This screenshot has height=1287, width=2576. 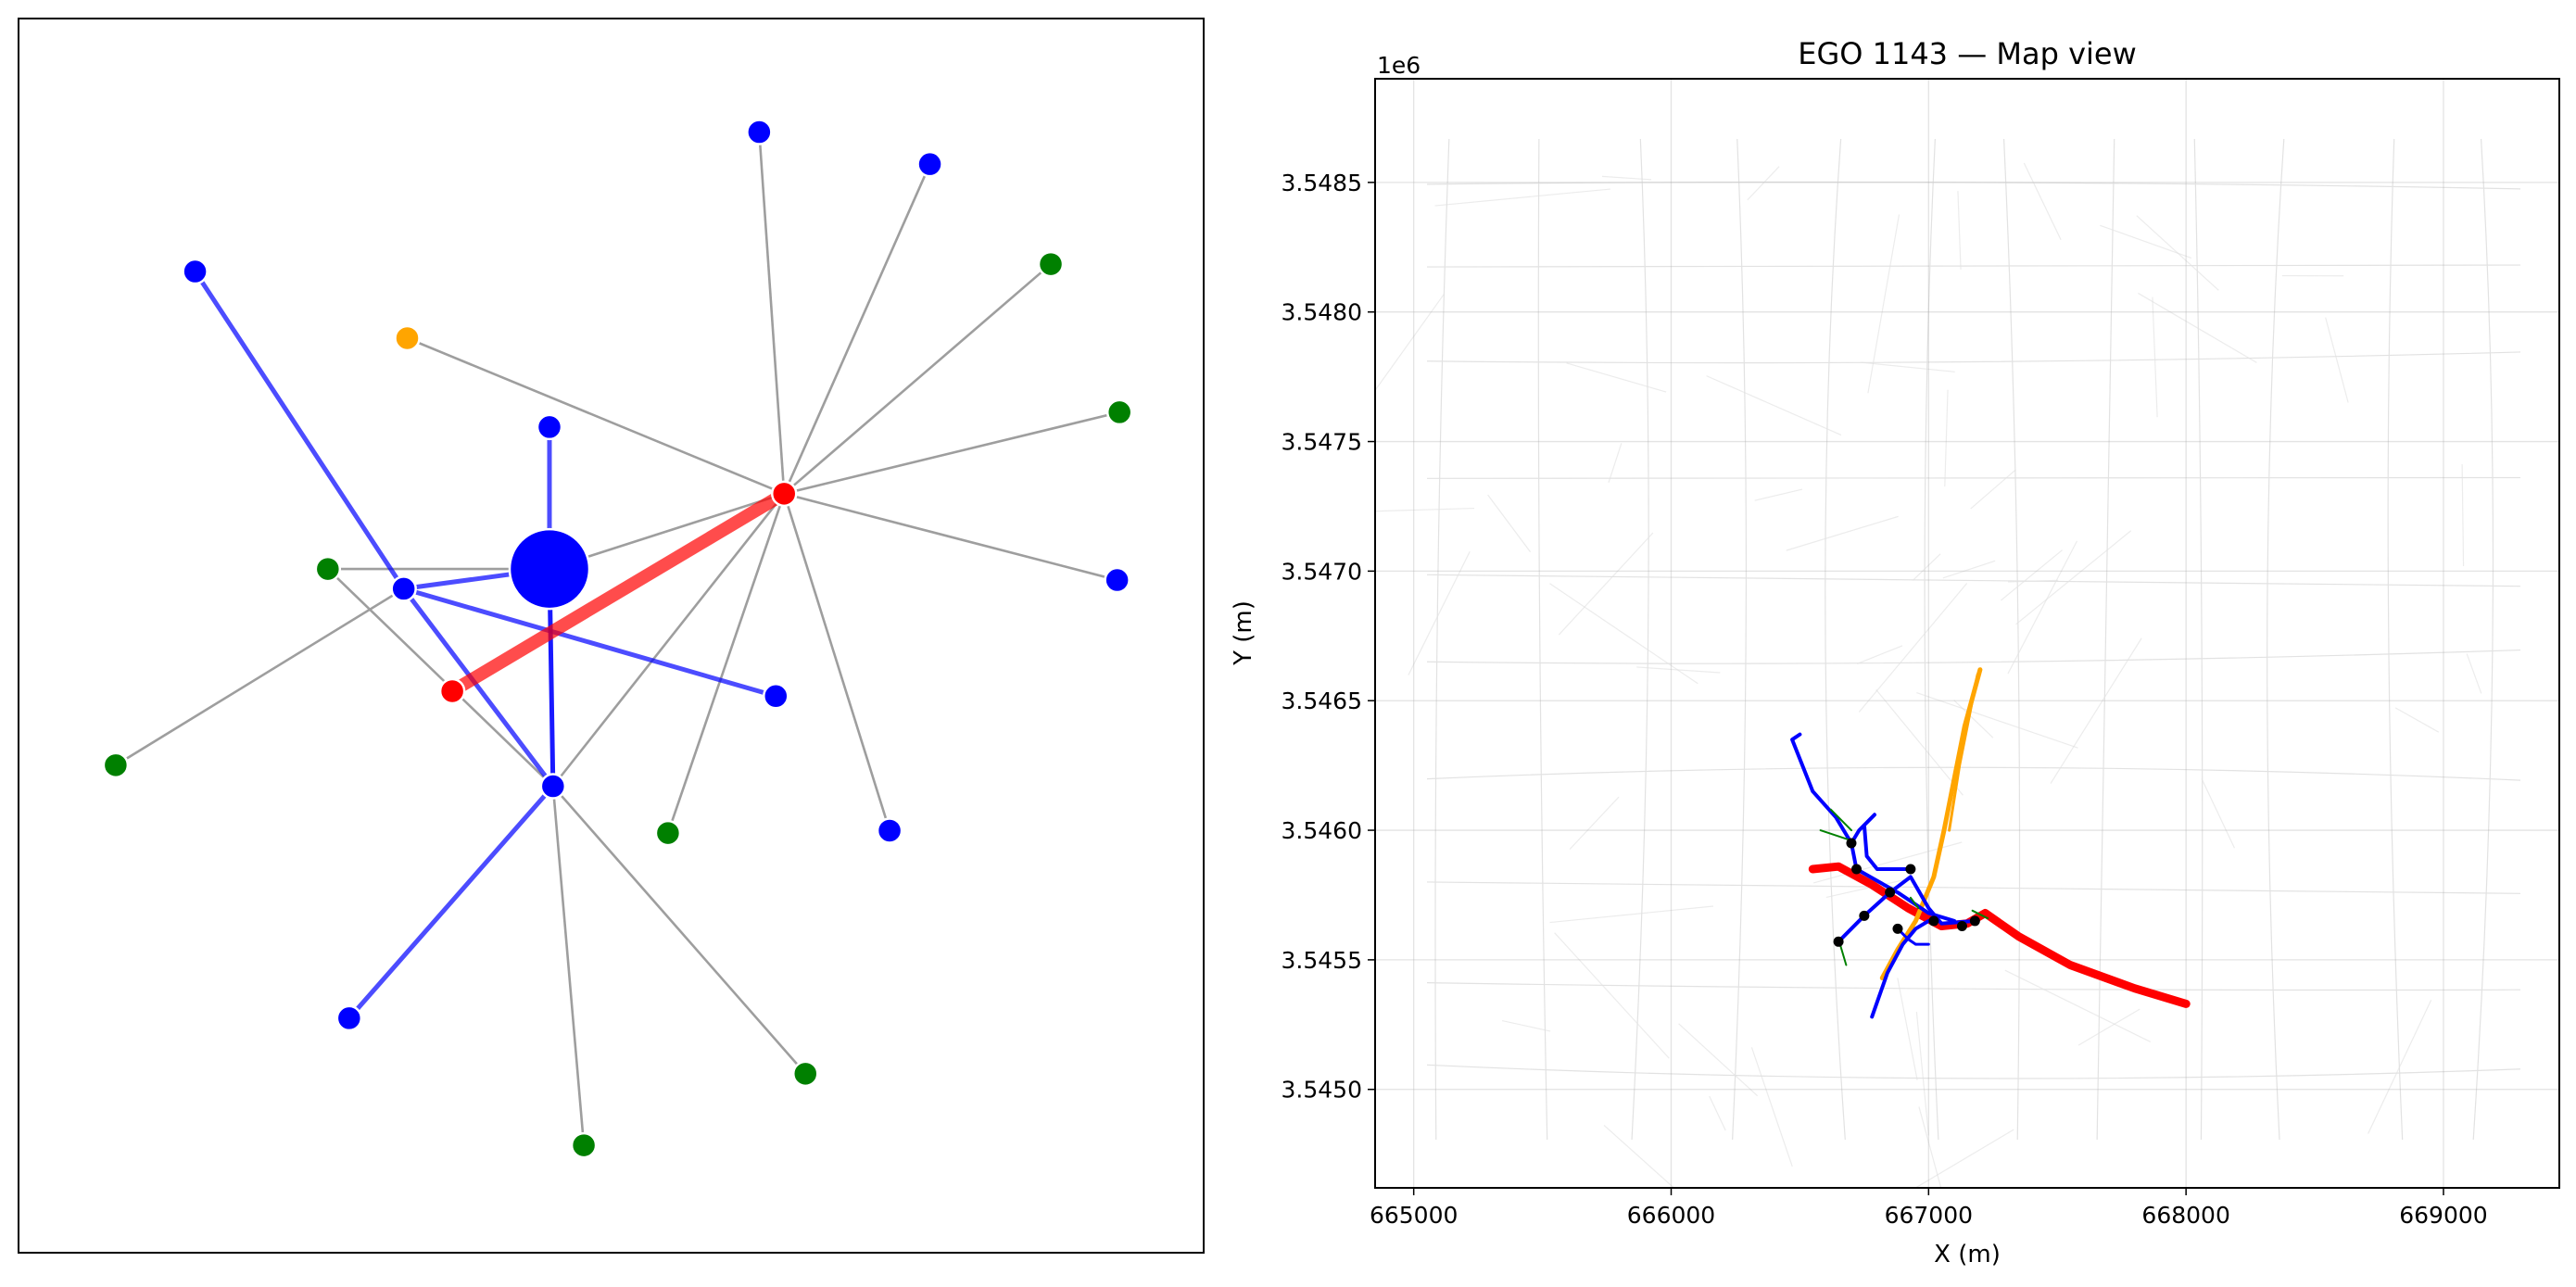 I want to click on network-edge-n8-n9, so click(x=667, y=531).